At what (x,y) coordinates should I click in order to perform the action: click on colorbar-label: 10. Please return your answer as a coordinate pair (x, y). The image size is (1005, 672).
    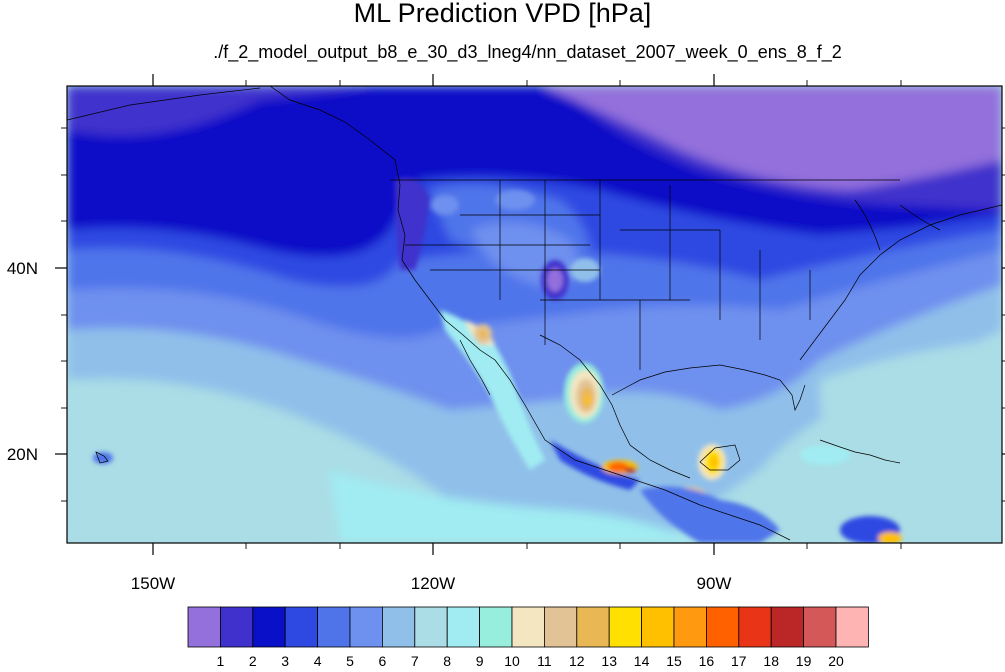
    Looking at the image, I should click on (512, 661).